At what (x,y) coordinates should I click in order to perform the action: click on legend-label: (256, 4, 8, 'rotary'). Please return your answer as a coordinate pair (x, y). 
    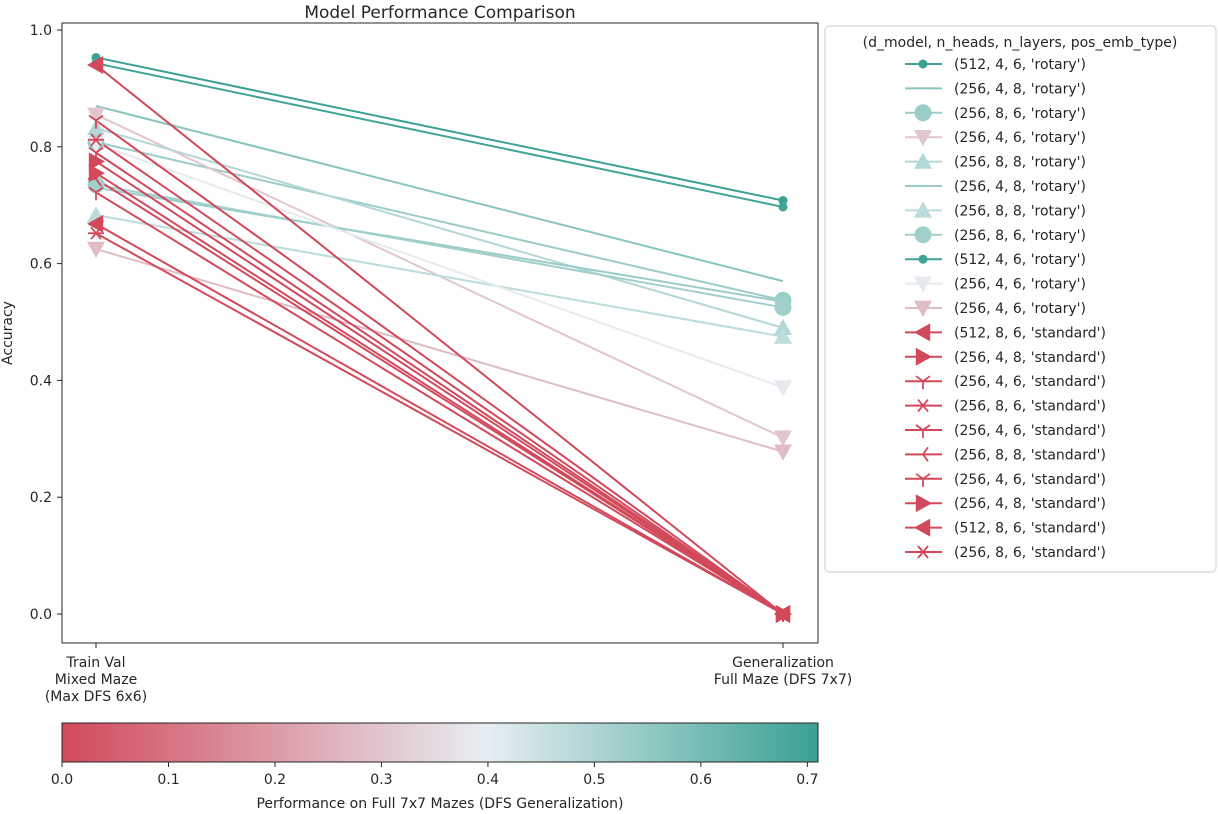
    Looking at the image, I should click on (1020, 187).